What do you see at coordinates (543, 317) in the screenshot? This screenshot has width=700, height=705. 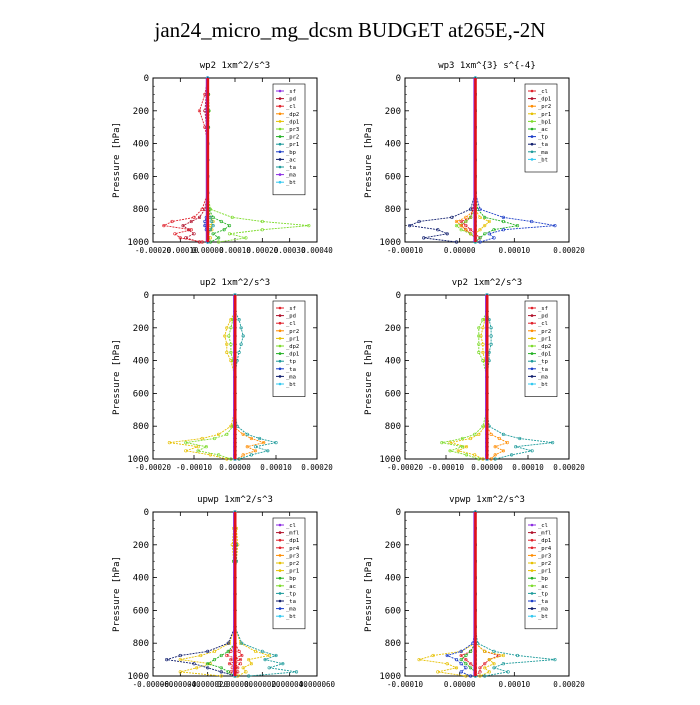 I see `legend-label: _pd` at bounding box center [543, 317].